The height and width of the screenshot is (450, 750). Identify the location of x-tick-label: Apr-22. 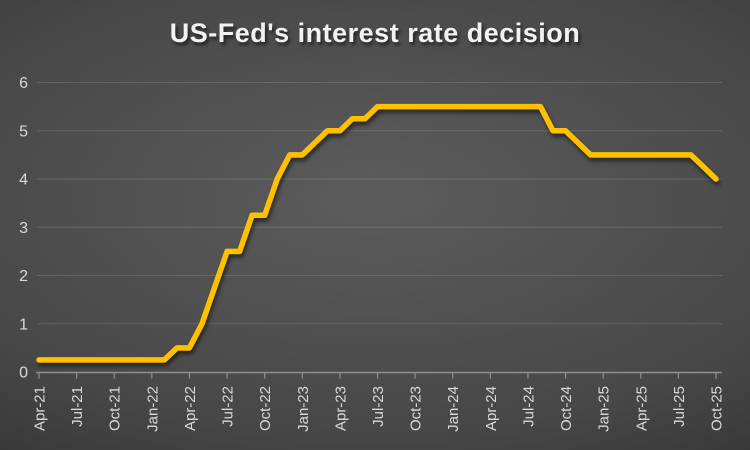
(190, 408).